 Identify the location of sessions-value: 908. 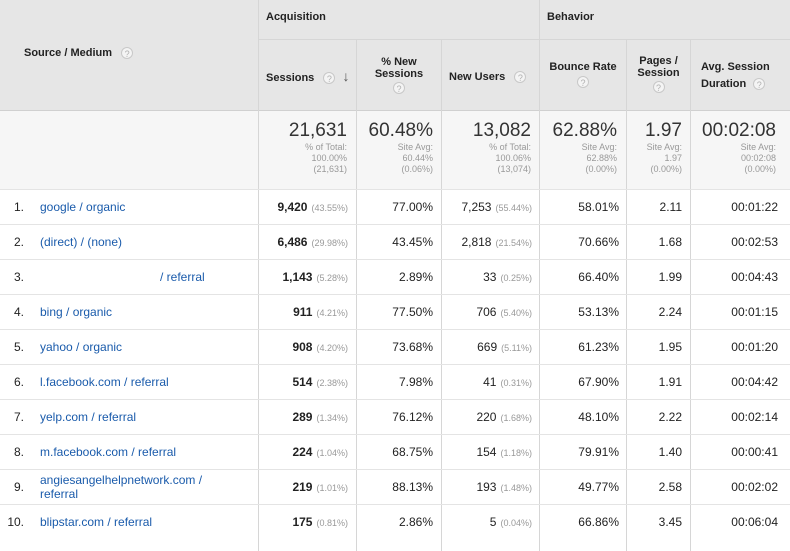
(302, 346).